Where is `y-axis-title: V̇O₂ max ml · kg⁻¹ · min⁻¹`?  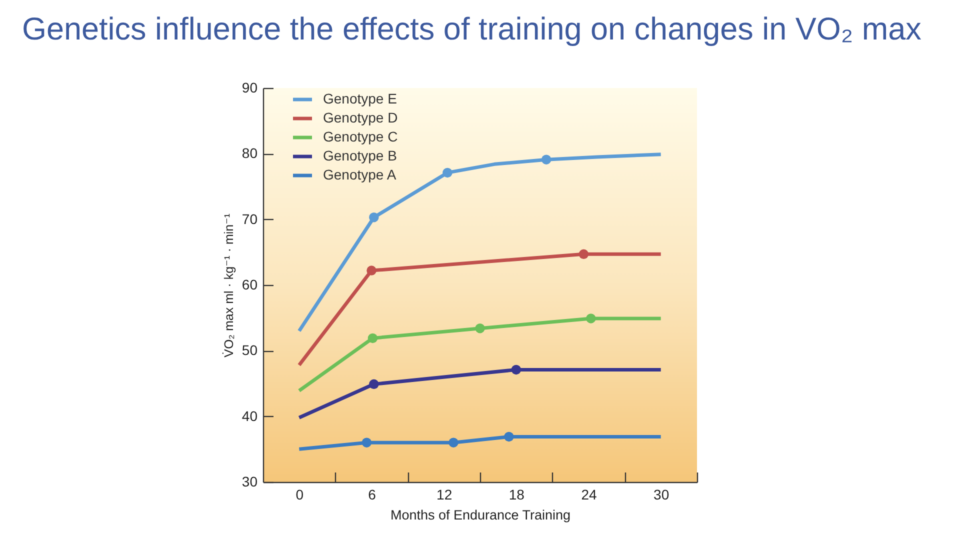 y-axis-title: V̇O₂ max ml · kg⁻¹ · min⁻¹ is located at coordinates (229, 286).